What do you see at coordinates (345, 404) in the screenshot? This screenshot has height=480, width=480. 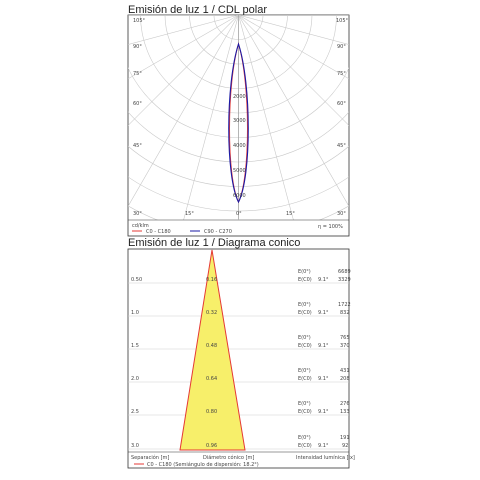 I see `row-value-e0: 276` at bounding box center [345, 404].